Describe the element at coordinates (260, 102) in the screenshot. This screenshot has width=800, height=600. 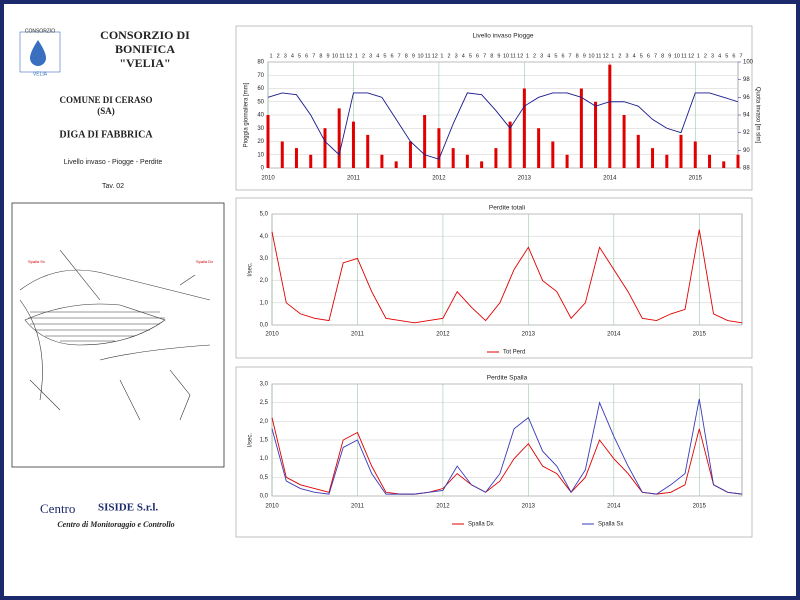
I see `y-tick-label: 50` at that location.